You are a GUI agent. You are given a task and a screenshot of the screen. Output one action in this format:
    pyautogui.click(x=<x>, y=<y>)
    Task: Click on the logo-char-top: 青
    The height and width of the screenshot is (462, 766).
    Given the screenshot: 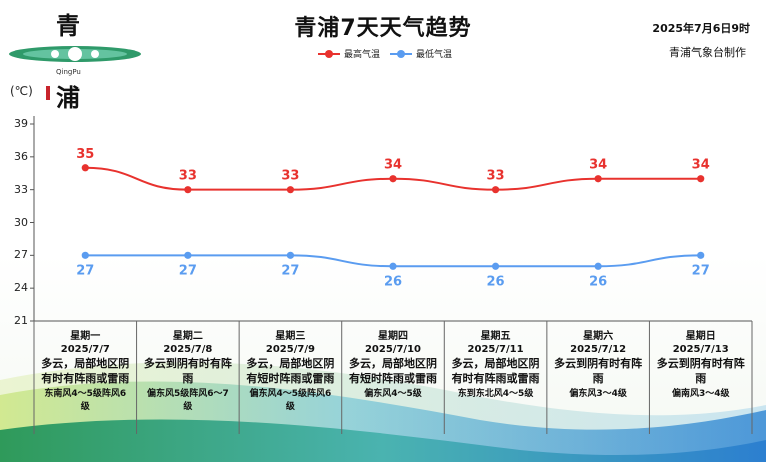 What is the action you would take?
    pyautogui.click(x=68, y=25)
    